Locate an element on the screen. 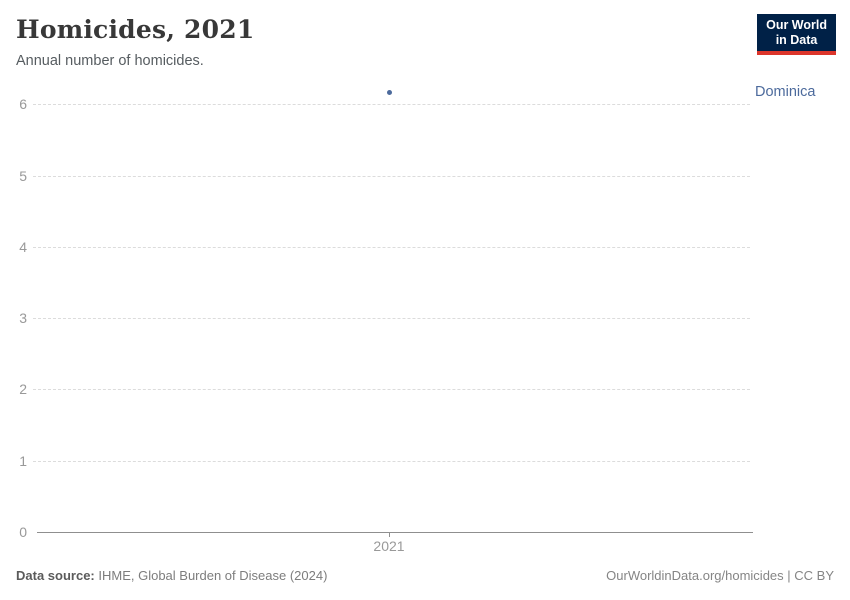  x-tick-mark is located at coordinates (389, 534).